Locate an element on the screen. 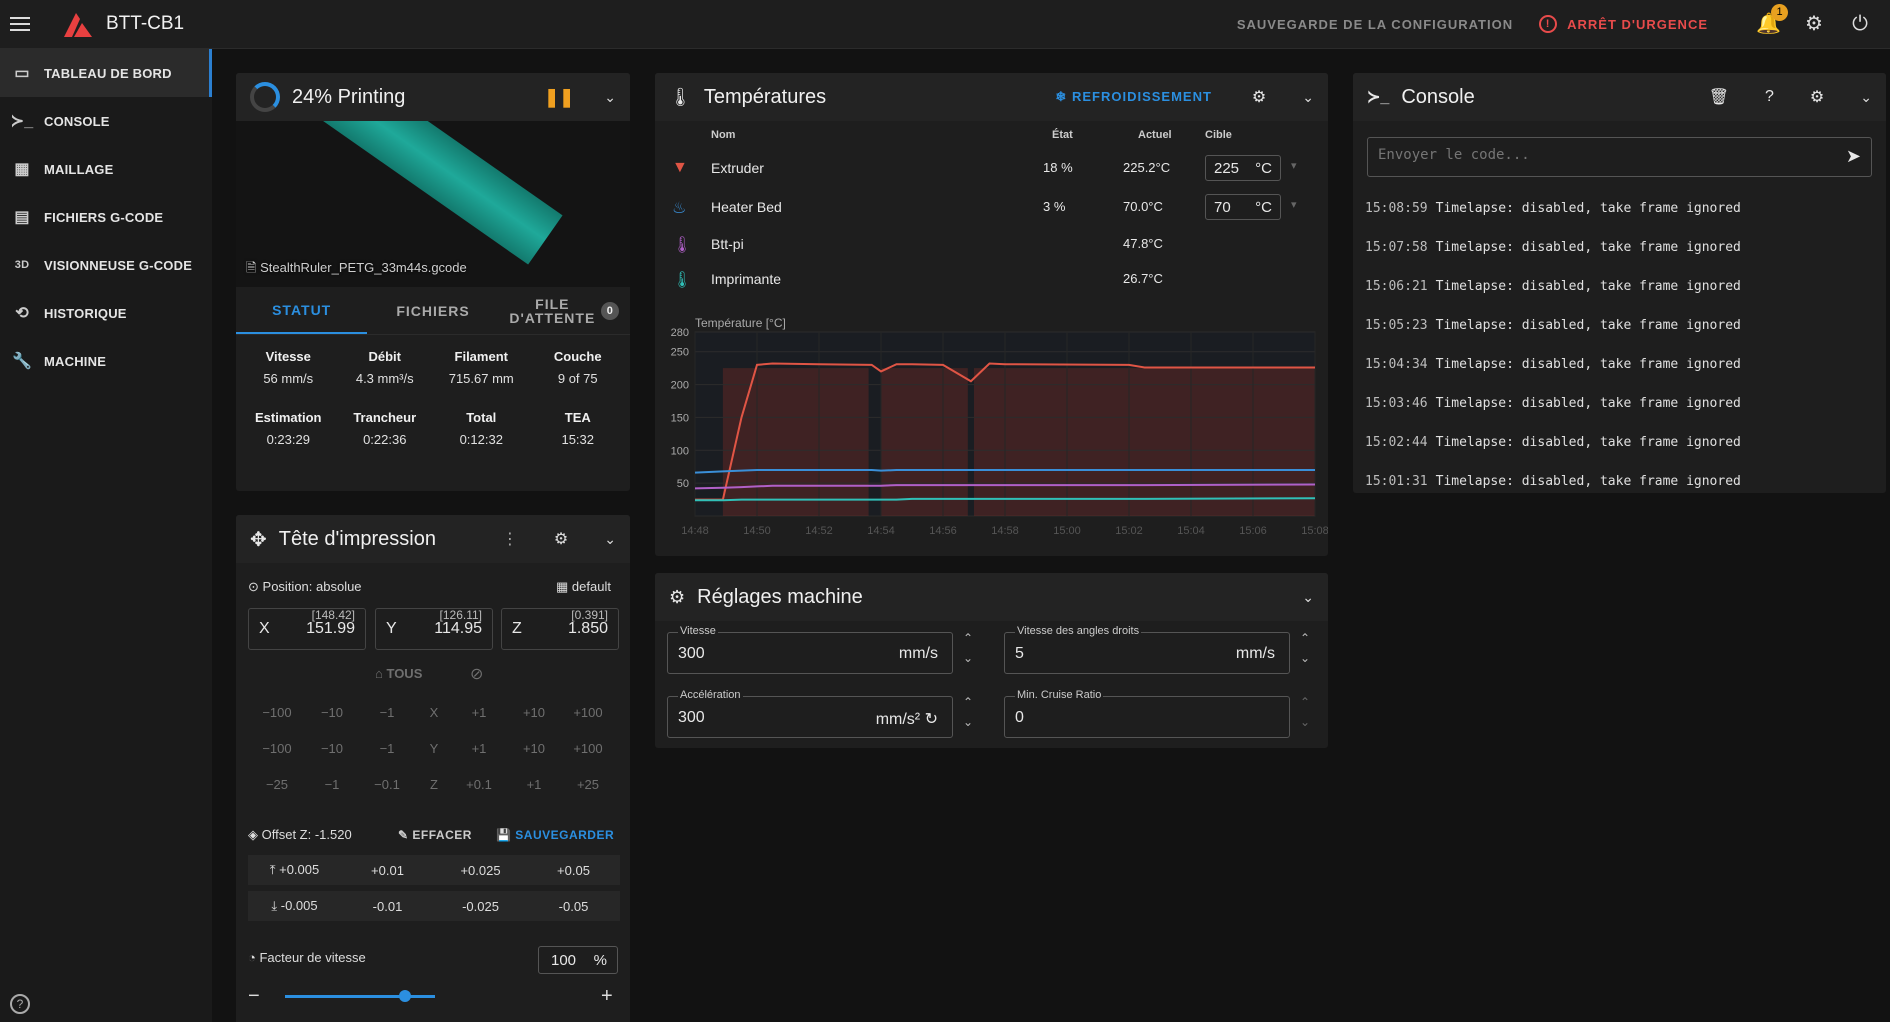 The width and height of the screenshot is (1890, 1022). offset-down-button: -0.05 is located at coordinates (573, 906).